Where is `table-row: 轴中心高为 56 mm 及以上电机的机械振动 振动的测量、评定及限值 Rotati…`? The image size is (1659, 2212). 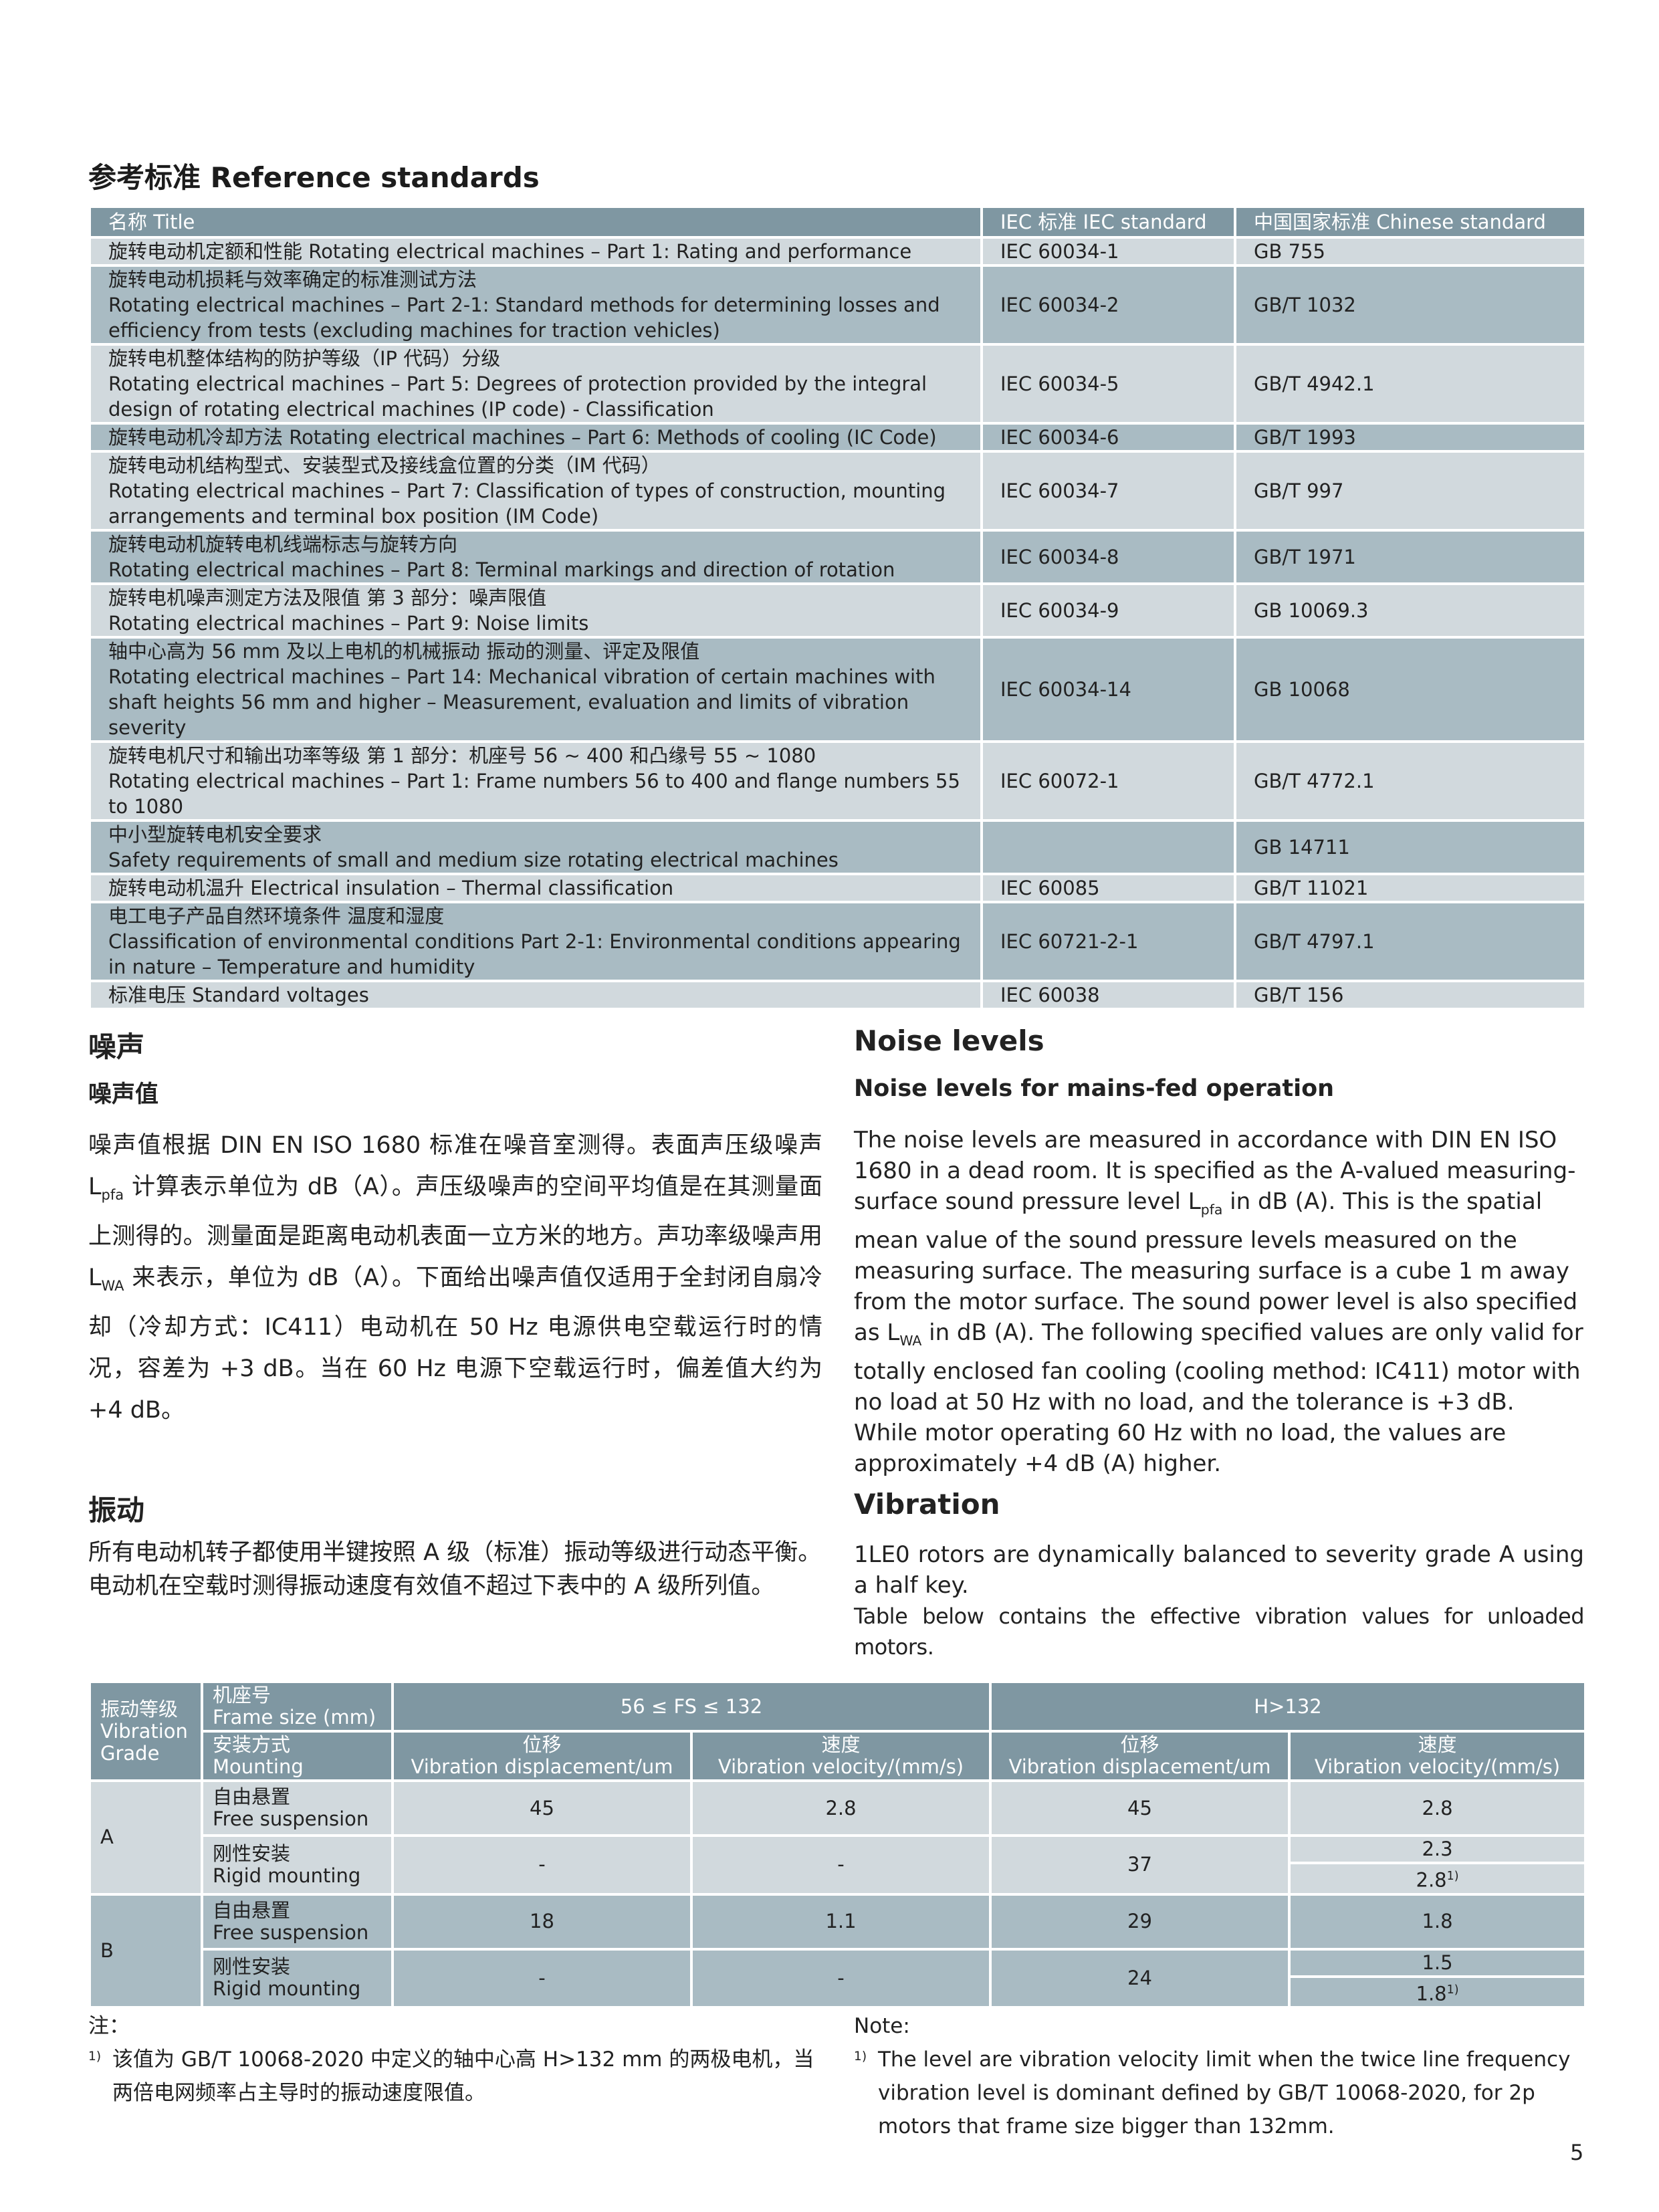
table-row: 轴中心高为 56 mm 及以上电机的机械振动 振动的测量、评定及限值 Rotati… is located at coordinates (837, 689).